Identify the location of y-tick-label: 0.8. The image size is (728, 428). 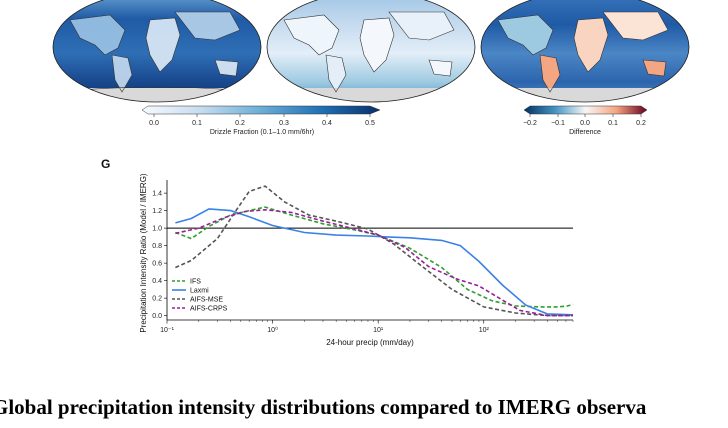
(157, 246).